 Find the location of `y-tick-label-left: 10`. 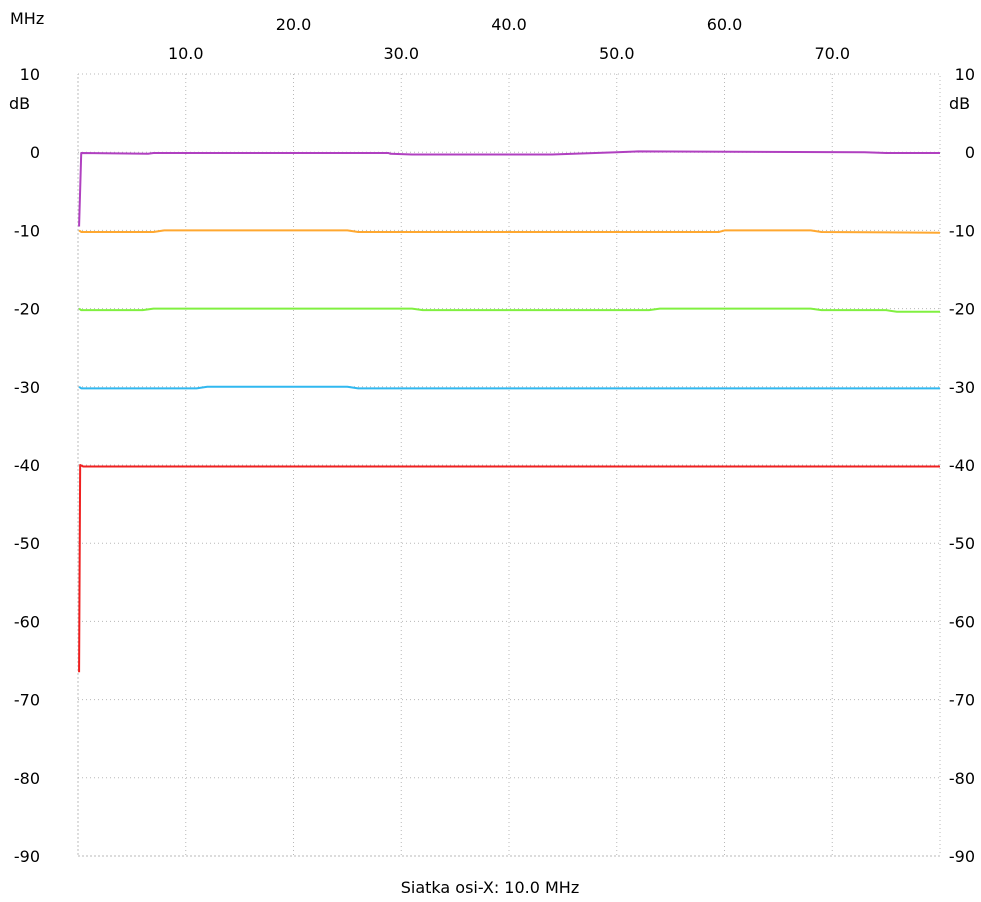

y-tick-label-left: 10 is located at coordinates (30, 74).